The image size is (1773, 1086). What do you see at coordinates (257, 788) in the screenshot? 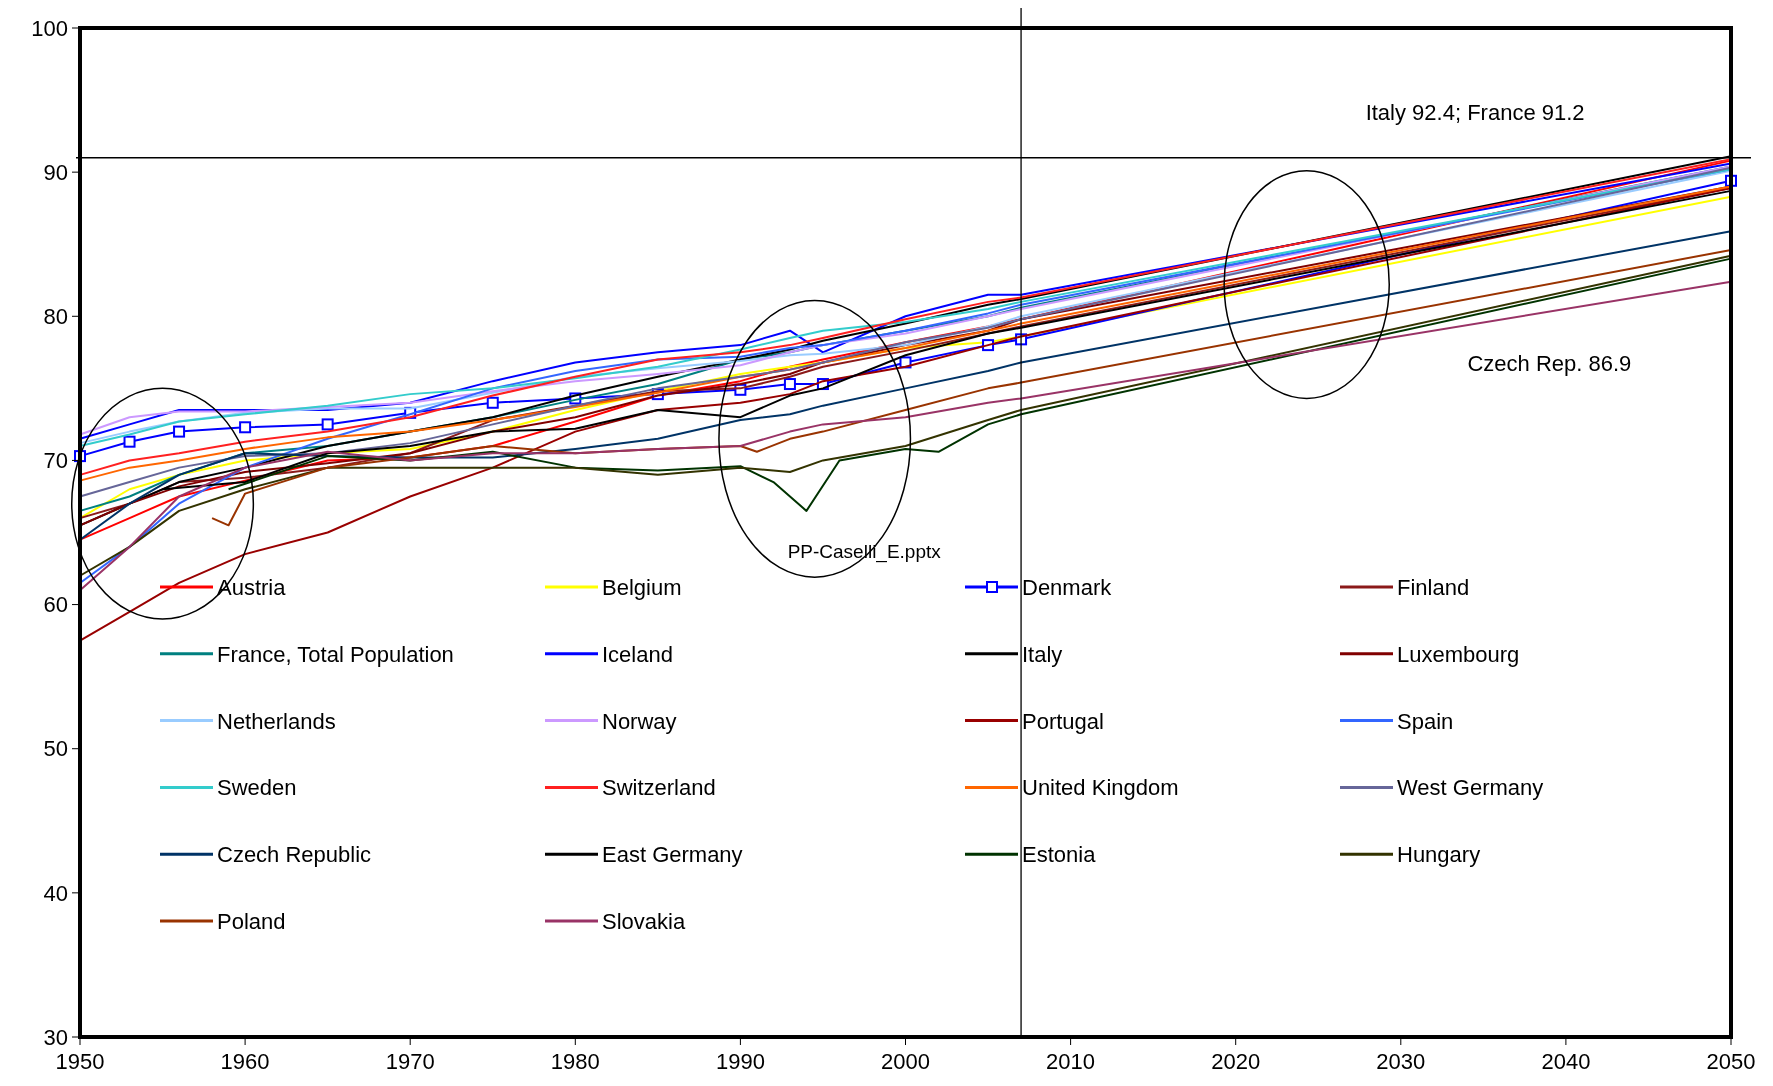
I see `legend-label: Sweden` at bounding box center [257, 788].